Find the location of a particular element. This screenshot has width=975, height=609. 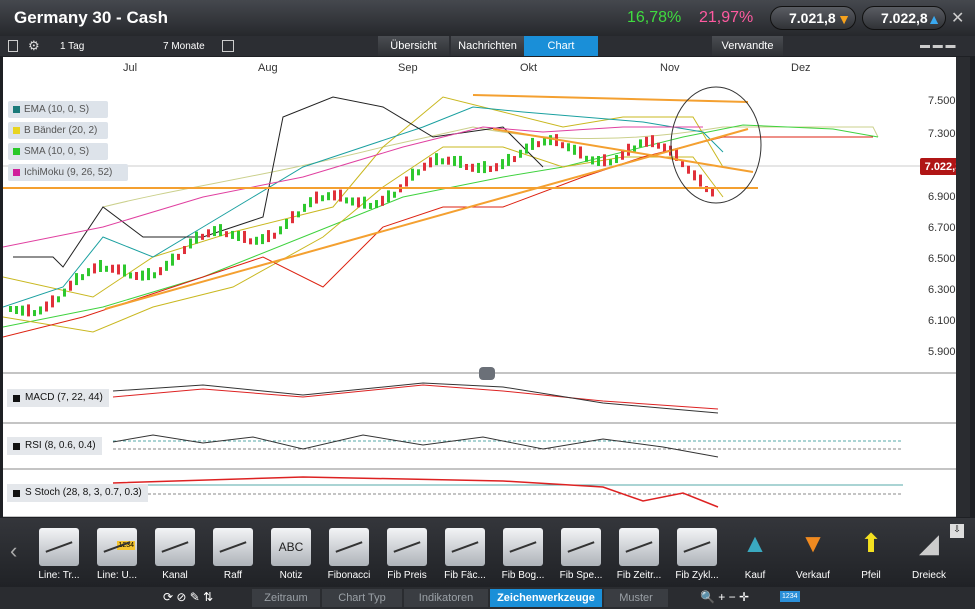

ask-button: 7.022,8 ▲ is located at coordinates (904, 18).